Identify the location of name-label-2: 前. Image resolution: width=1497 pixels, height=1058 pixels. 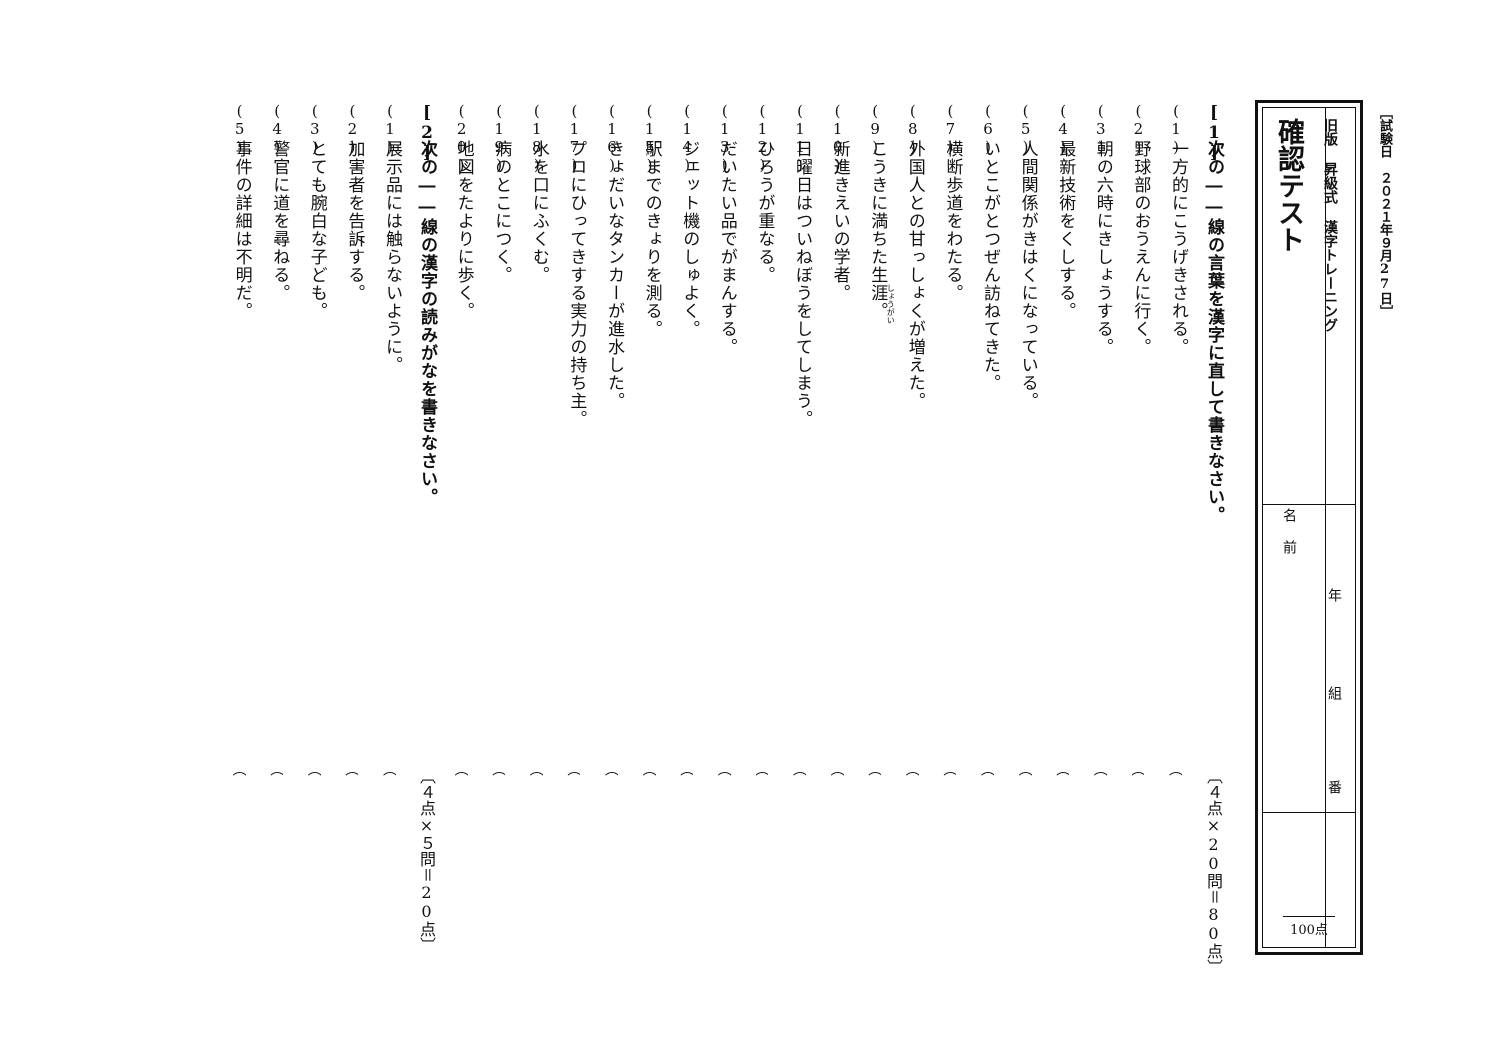
(1289, 547).